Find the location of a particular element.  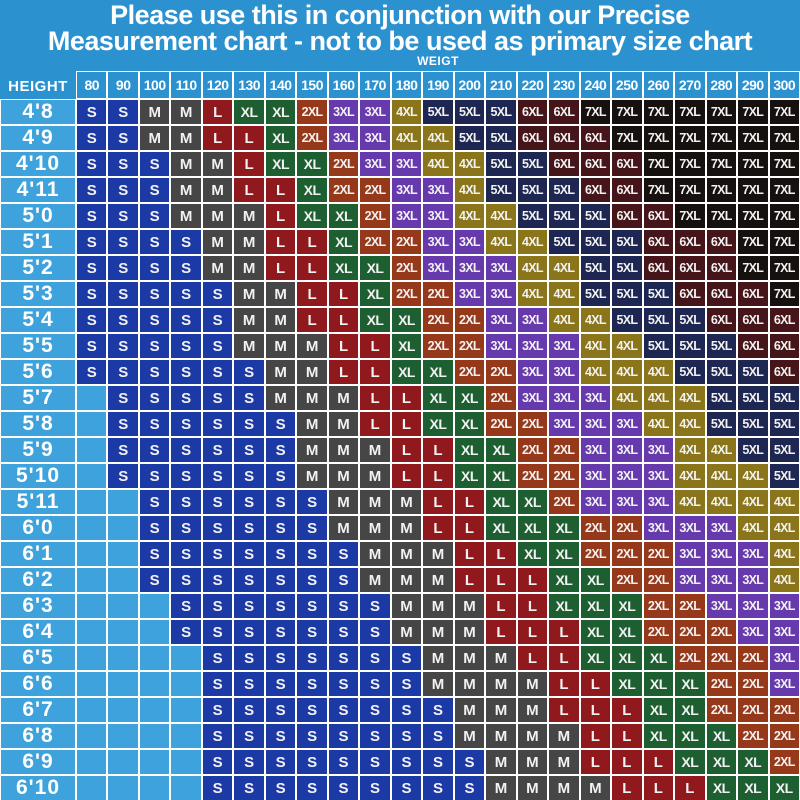

weight-header-cell: 140 is located at coordinates (280, 85).